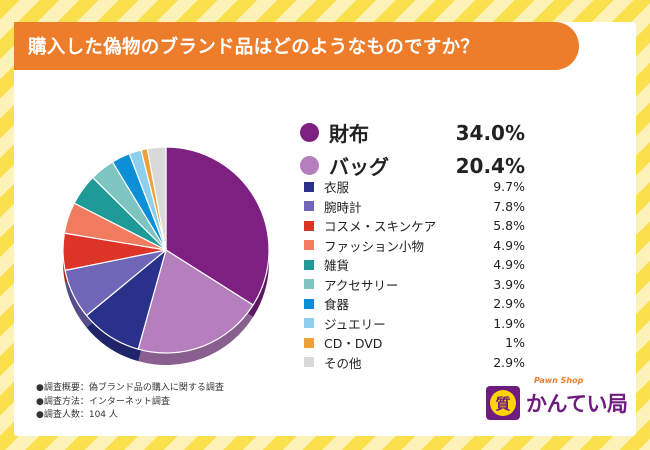 Image resolution: width=650 pixels, height=450 pixels. Describe the element at coordinates (337, 305) in the screenshot. I see `legend-label: 食器` at that location.